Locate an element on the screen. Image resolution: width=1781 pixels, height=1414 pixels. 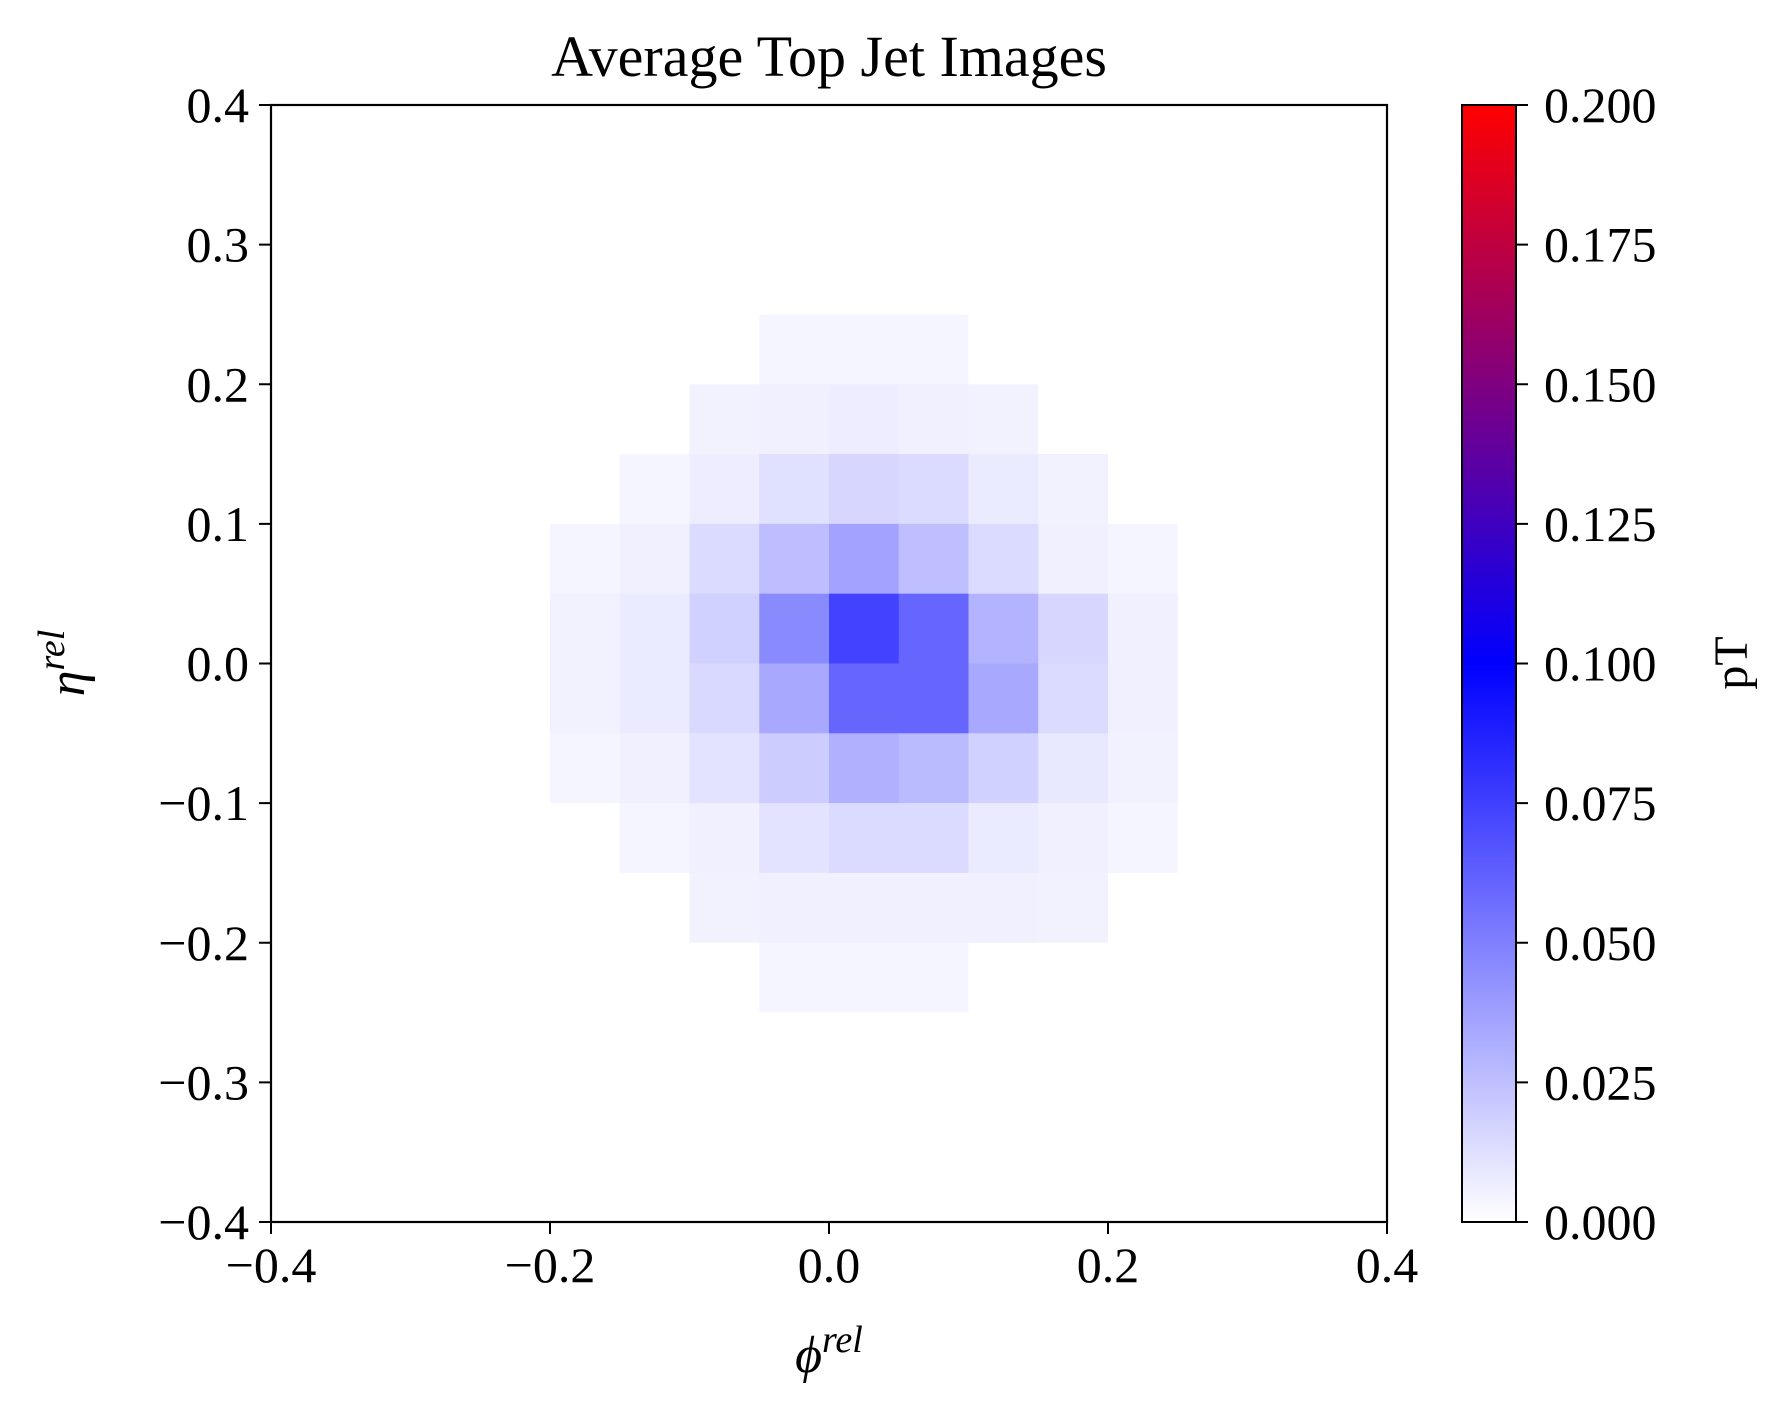
y-axis-label: ηrel is located at coordinates (63, 663).